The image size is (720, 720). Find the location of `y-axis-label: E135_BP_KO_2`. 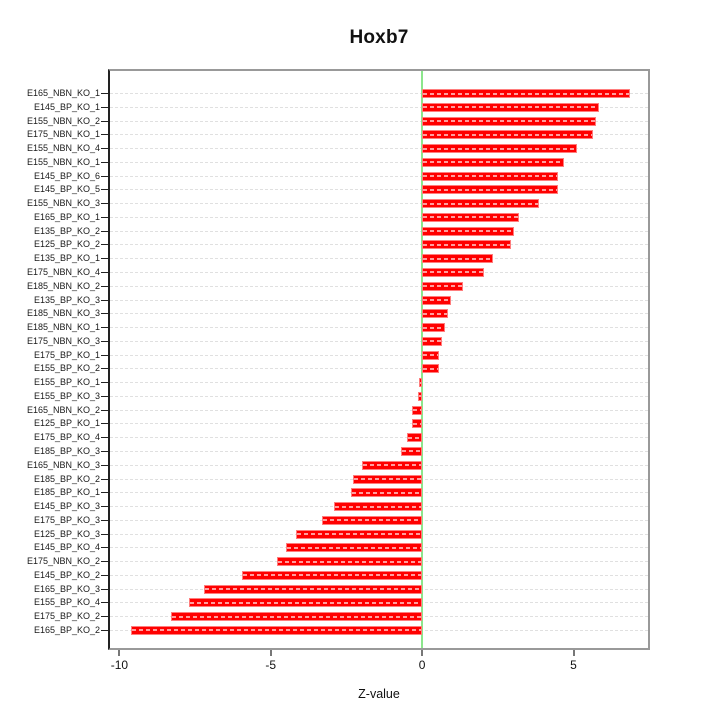

y-axis-label: E135_BP_KO_2 is located at coordinates (66, 230).